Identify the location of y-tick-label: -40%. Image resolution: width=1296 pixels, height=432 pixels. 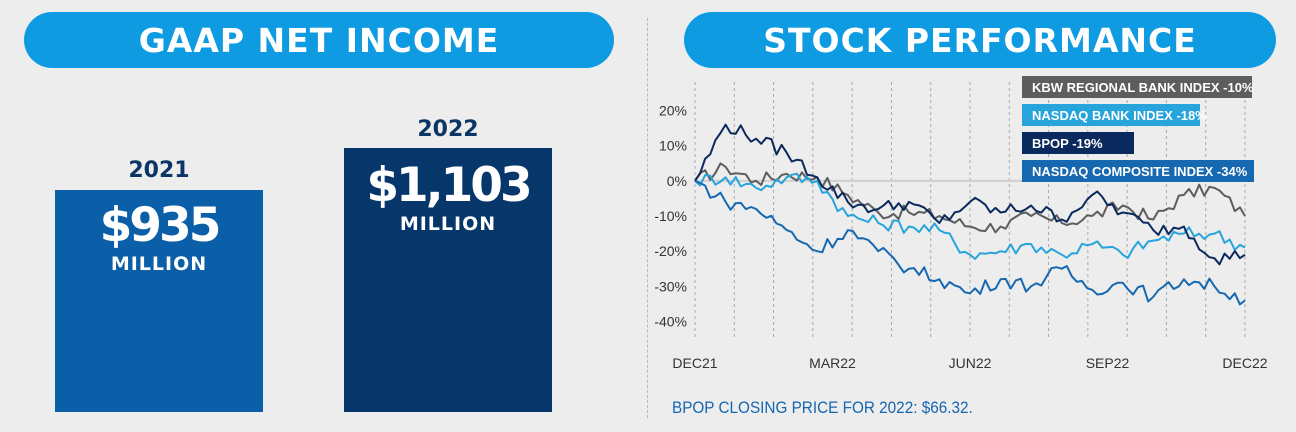
(670, 321).